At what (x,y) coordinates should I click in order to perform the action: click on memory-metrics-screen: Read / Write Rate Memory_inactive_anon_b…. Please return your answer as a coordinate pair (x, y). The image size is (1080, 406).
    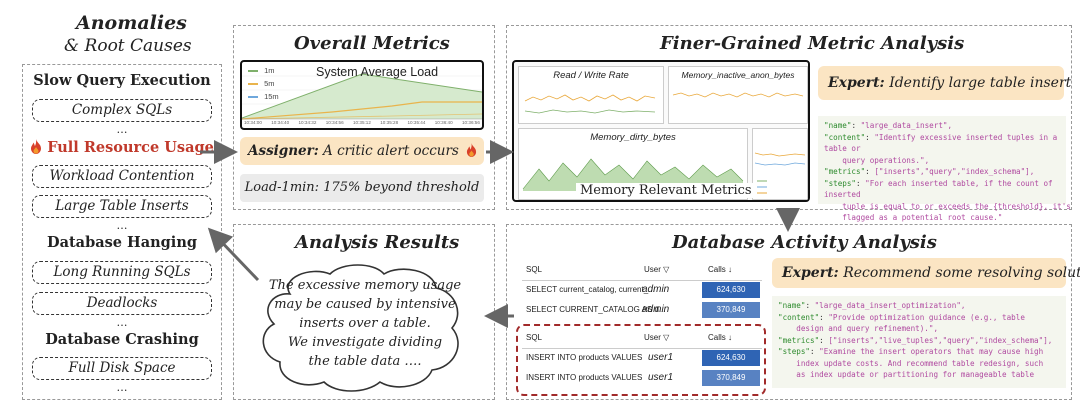
    Looking at the image, I should click on (661, 131).